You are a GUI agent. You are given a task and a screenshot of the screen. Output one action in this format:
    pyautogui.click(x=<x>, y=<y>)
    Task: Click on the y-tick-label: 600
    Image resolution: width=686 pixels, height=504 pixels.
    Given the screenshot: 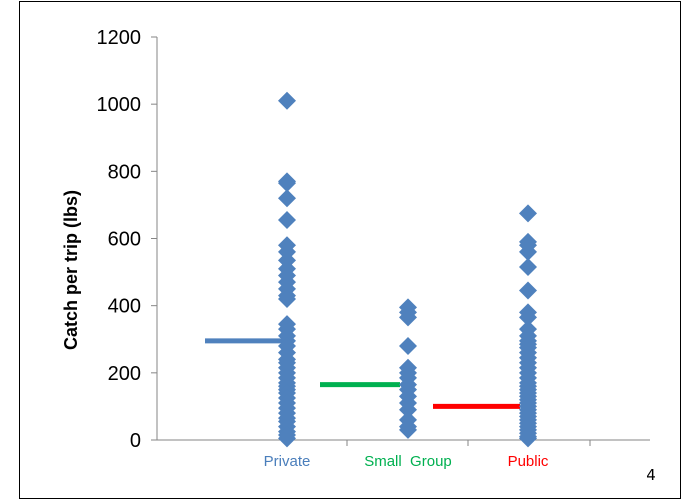 What is the action you would take?
    pyautogui.click(x=124, y=240)
    